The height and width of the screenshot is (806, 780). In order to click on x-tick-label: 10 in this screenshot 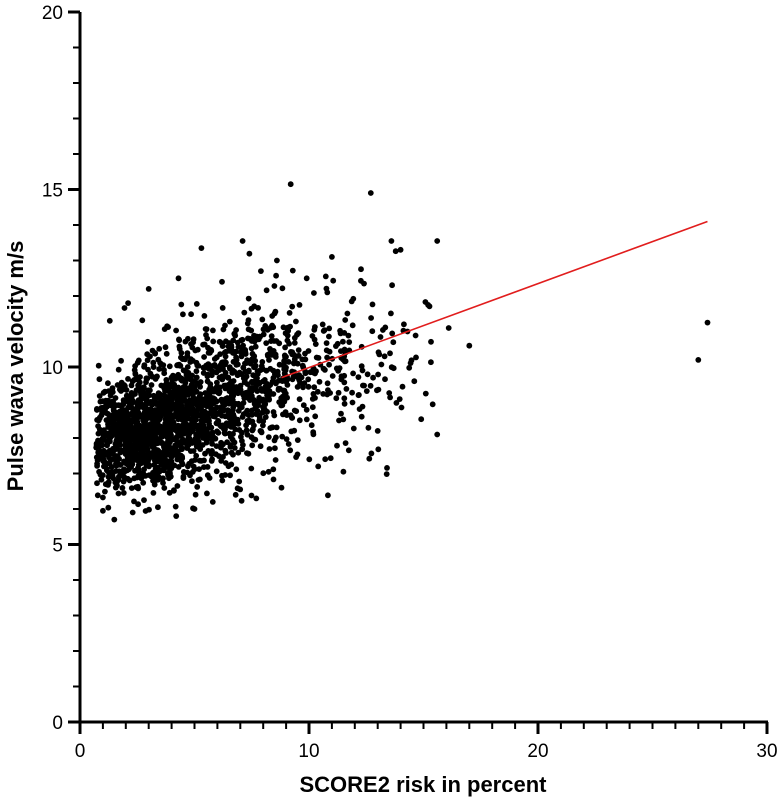, I will do `click(308, 751)`.